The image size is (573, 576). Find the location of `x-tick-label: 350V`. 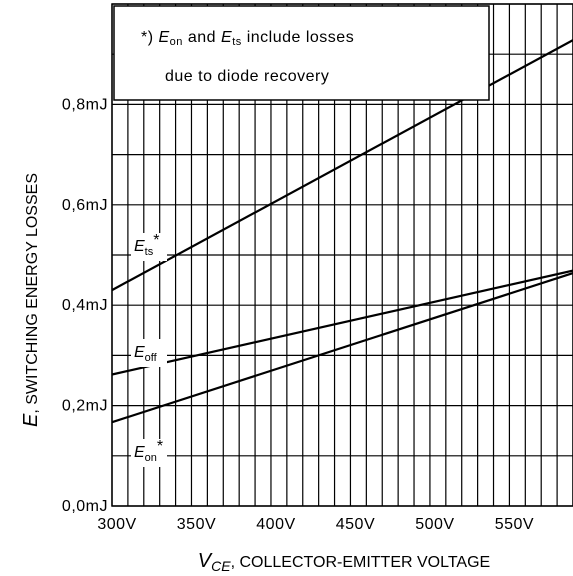

x-tick-label: 350V is located at coordinates (196, 524).